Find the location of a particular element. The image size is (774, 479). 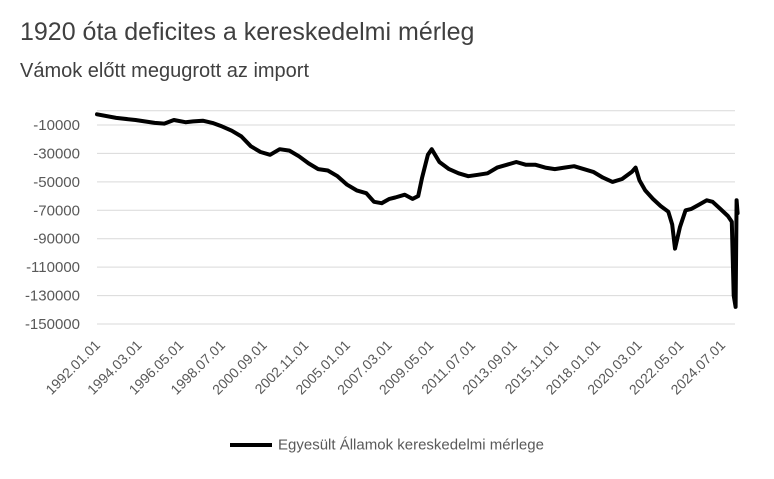

y-tick-label: -130000 is located at coordinates (52, 296).